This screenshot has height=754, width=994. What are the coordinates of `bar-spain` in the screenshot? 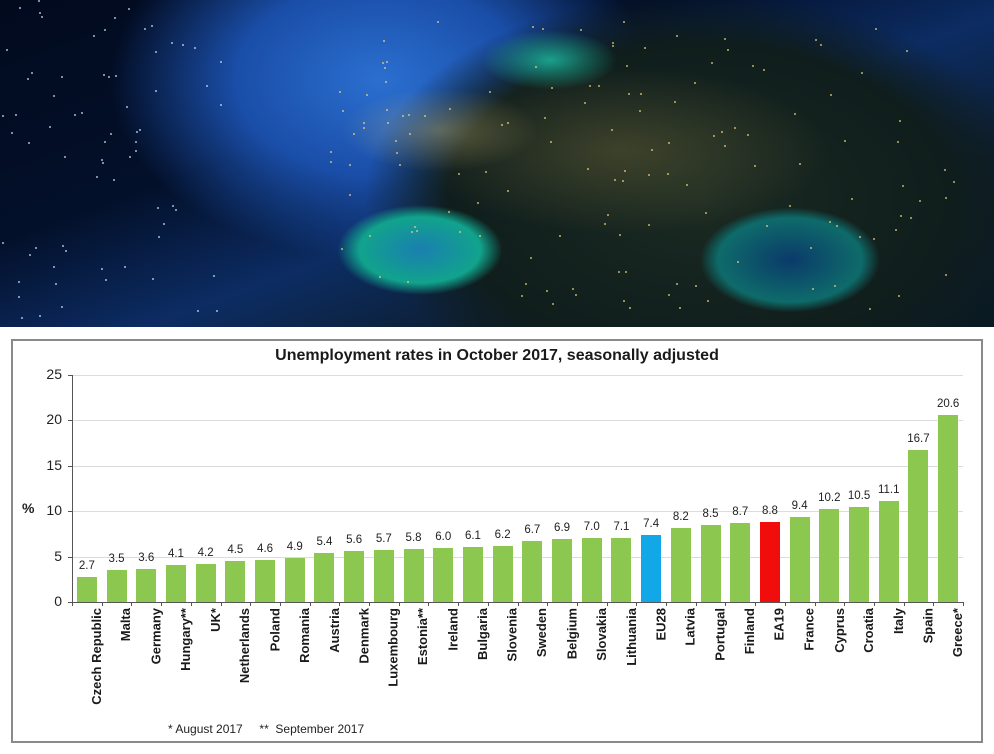 It's located at (918, 526).